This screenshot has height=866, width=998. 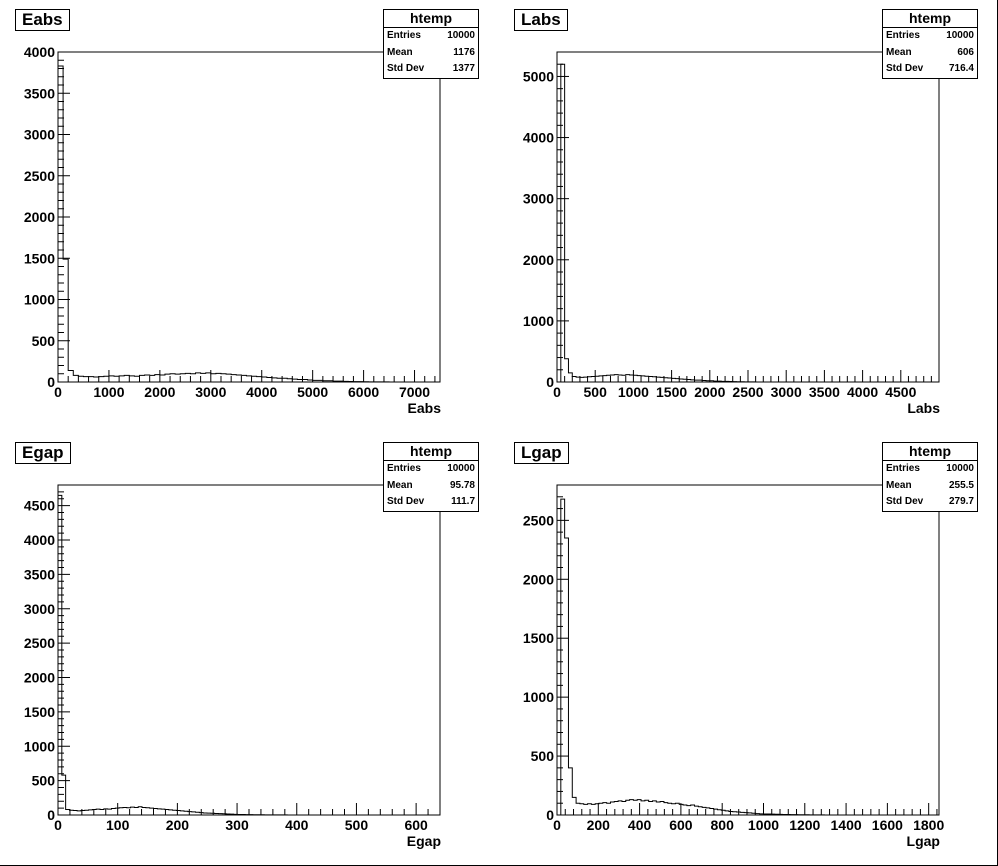 I want to click on y-tick-label: 1000, so click(x=39, y=300).